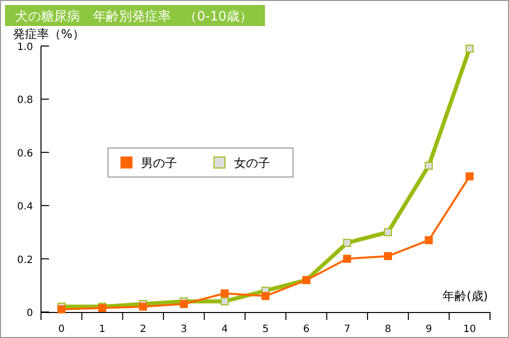  Describe the element at coordinates (25, 207) in the screenshot. I see `y-tick-label: 0.4` at that location.